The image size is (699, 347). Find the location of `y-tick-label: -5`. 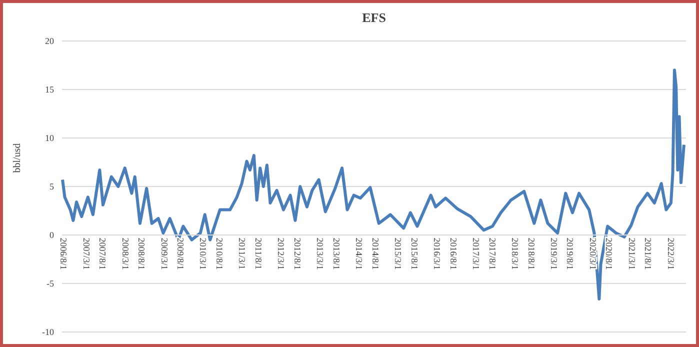

y-tick-label: -5 is located at coordinates (50, 283).